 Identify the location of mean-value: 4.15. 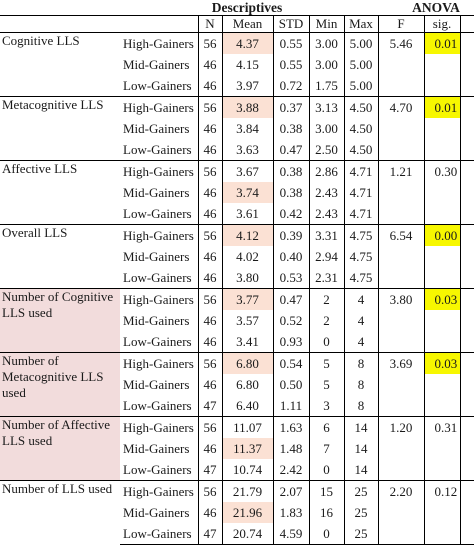
(247, 64).